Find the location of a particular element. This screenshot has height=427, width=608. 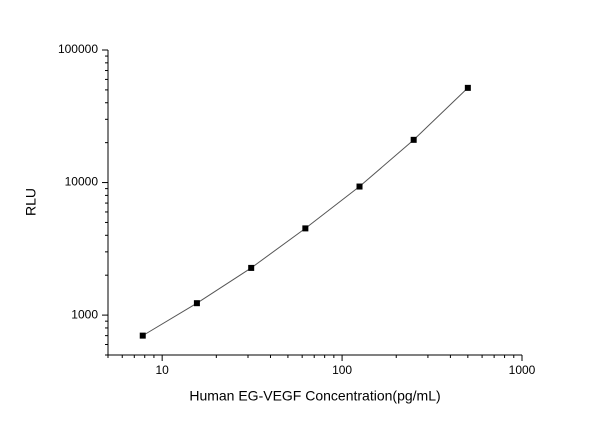

x-tick-label: 1000 is located at coordinates (522, 370).